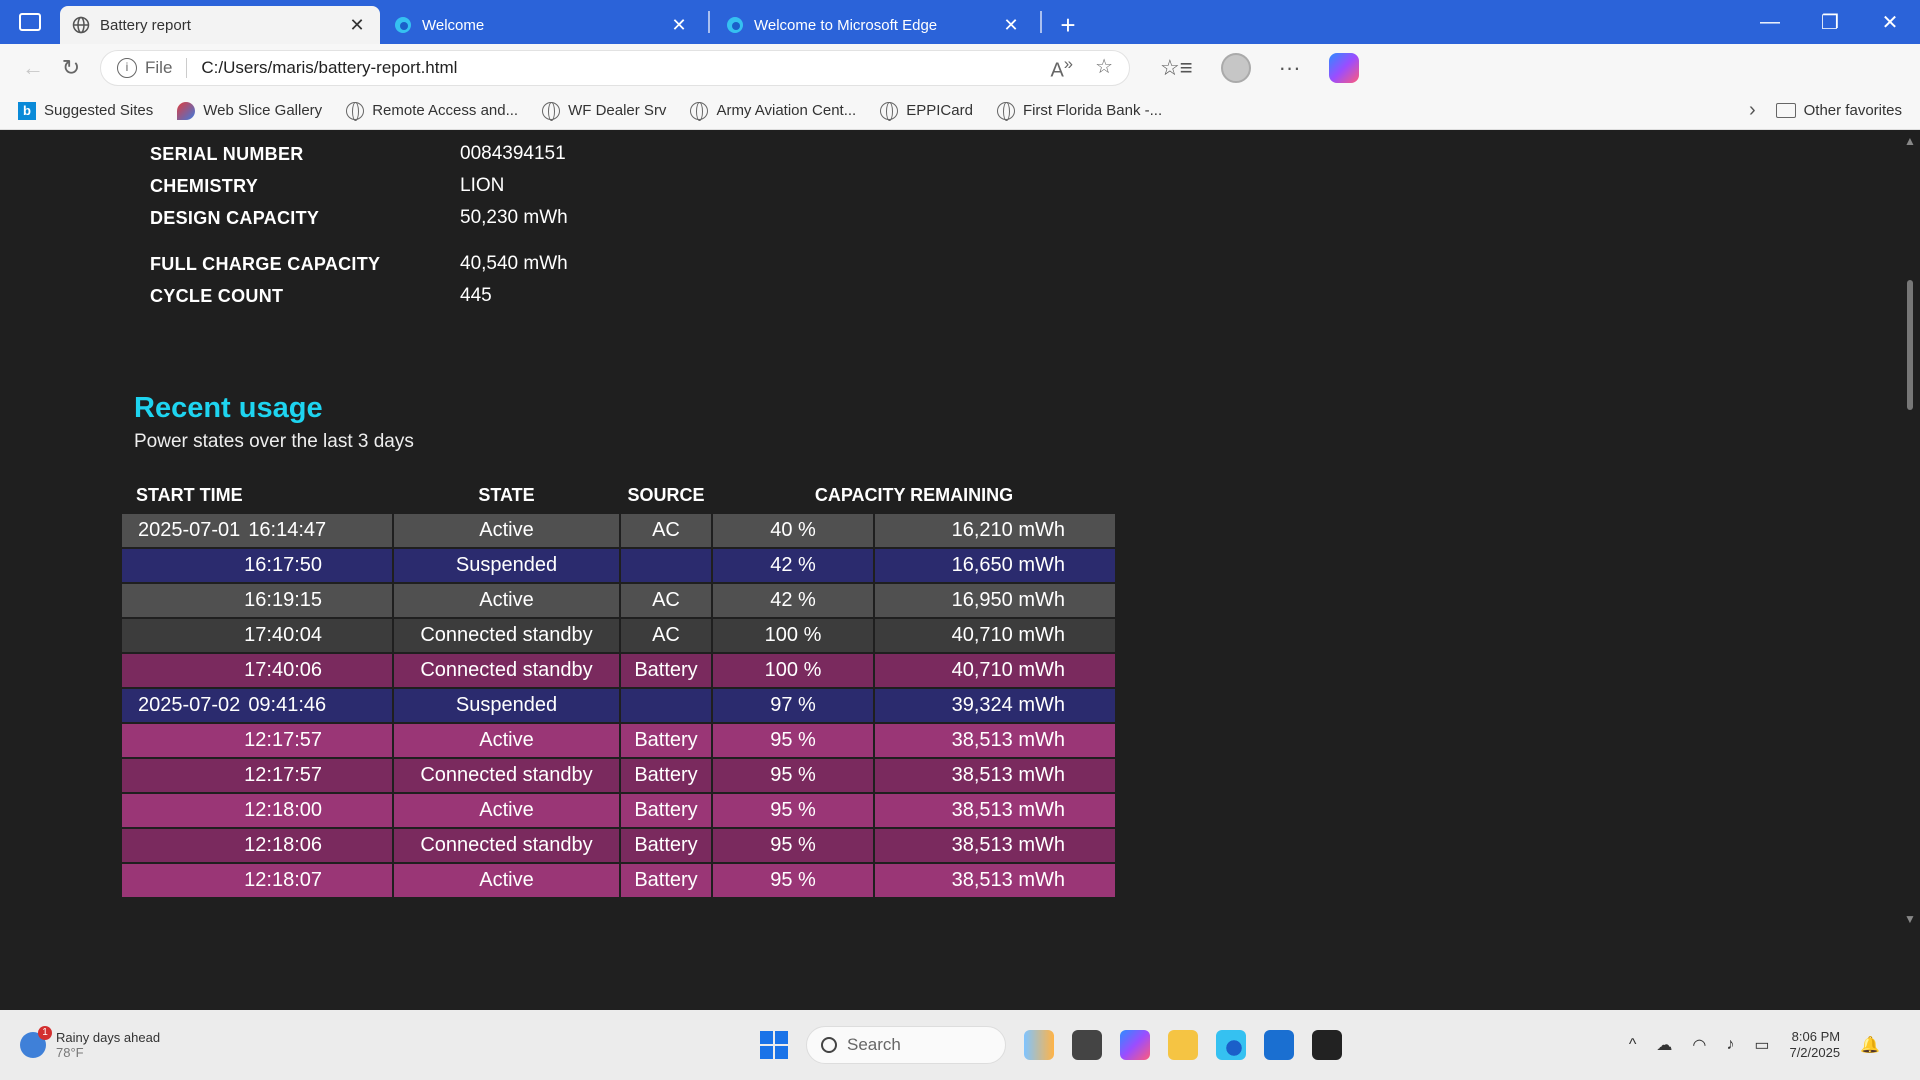 This screenshot has height=1080, width=1920. I want to click on favorite-label: Web Slice Gallery, so click(263, 110).